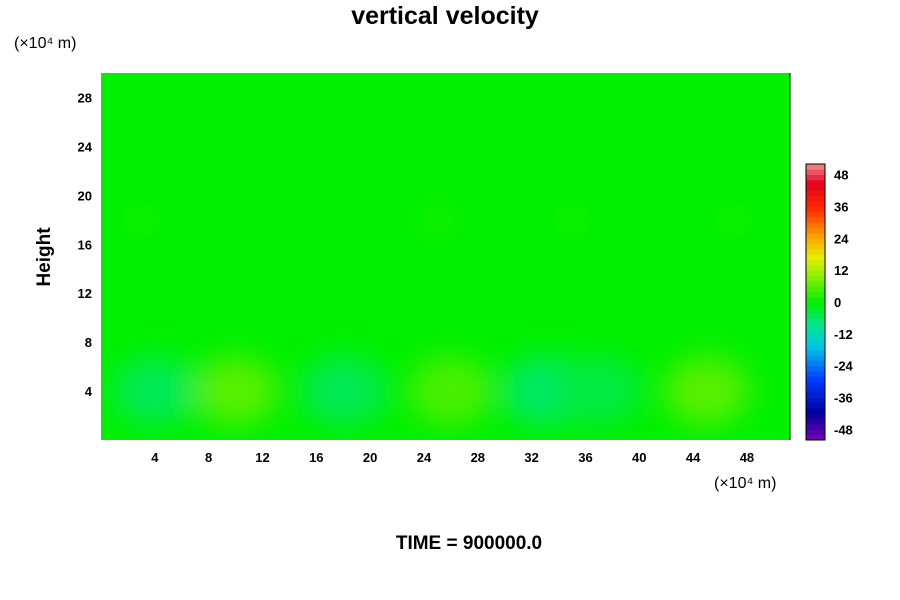  Describe the element at coordinates (85, 293) in the screenshot. I see `y-tick-label-2: 12` at that location.